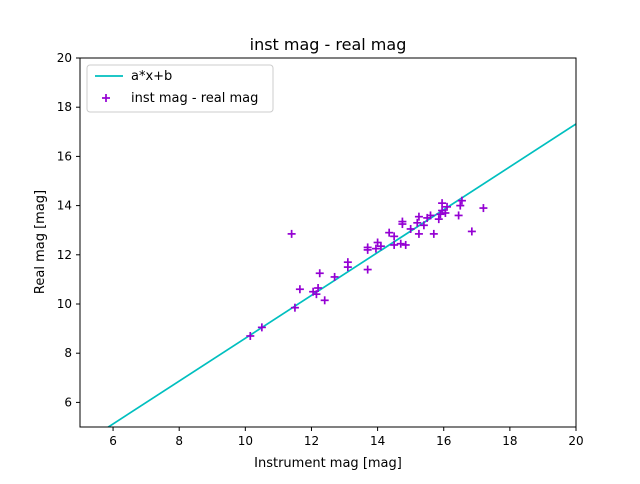 This screenshot has height=484, width=640. I want to click on x-axis-label: Instrument mag [mag], so click(328, 463).